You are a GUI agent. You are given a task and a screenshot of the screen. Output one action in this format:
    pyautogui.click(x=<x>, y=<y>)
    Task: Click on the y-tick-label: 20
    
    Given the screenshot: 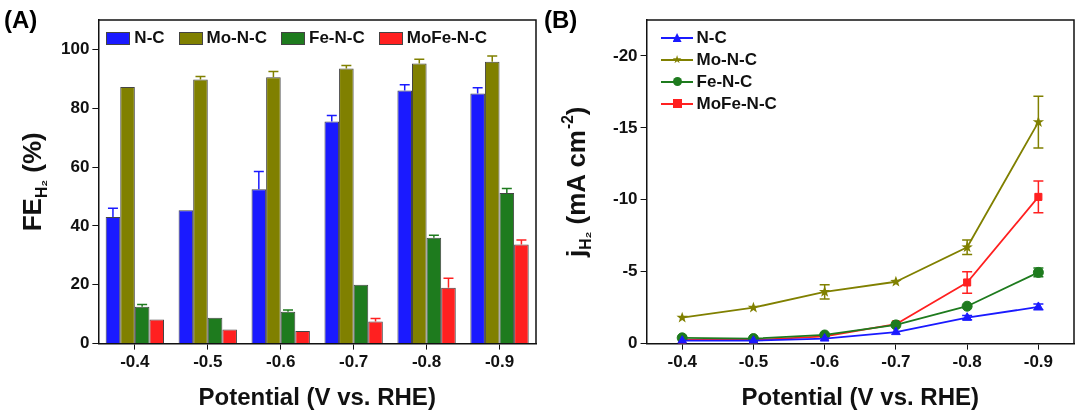 What is the action you would take?
    pyautogui.click(x=80, y=284)
    